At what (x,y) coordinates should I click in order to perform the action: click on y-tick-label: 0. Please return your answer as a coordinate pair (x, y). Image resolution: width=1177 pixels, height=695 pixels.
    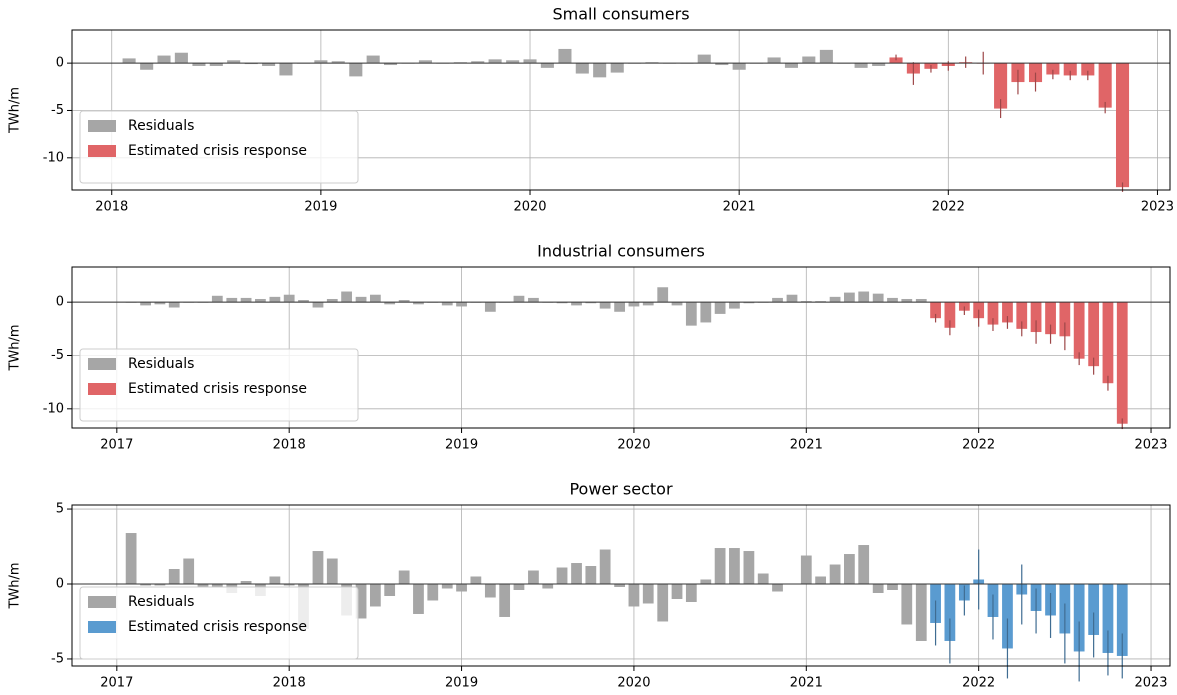
    Looking at the image, I should click on (60, 584).